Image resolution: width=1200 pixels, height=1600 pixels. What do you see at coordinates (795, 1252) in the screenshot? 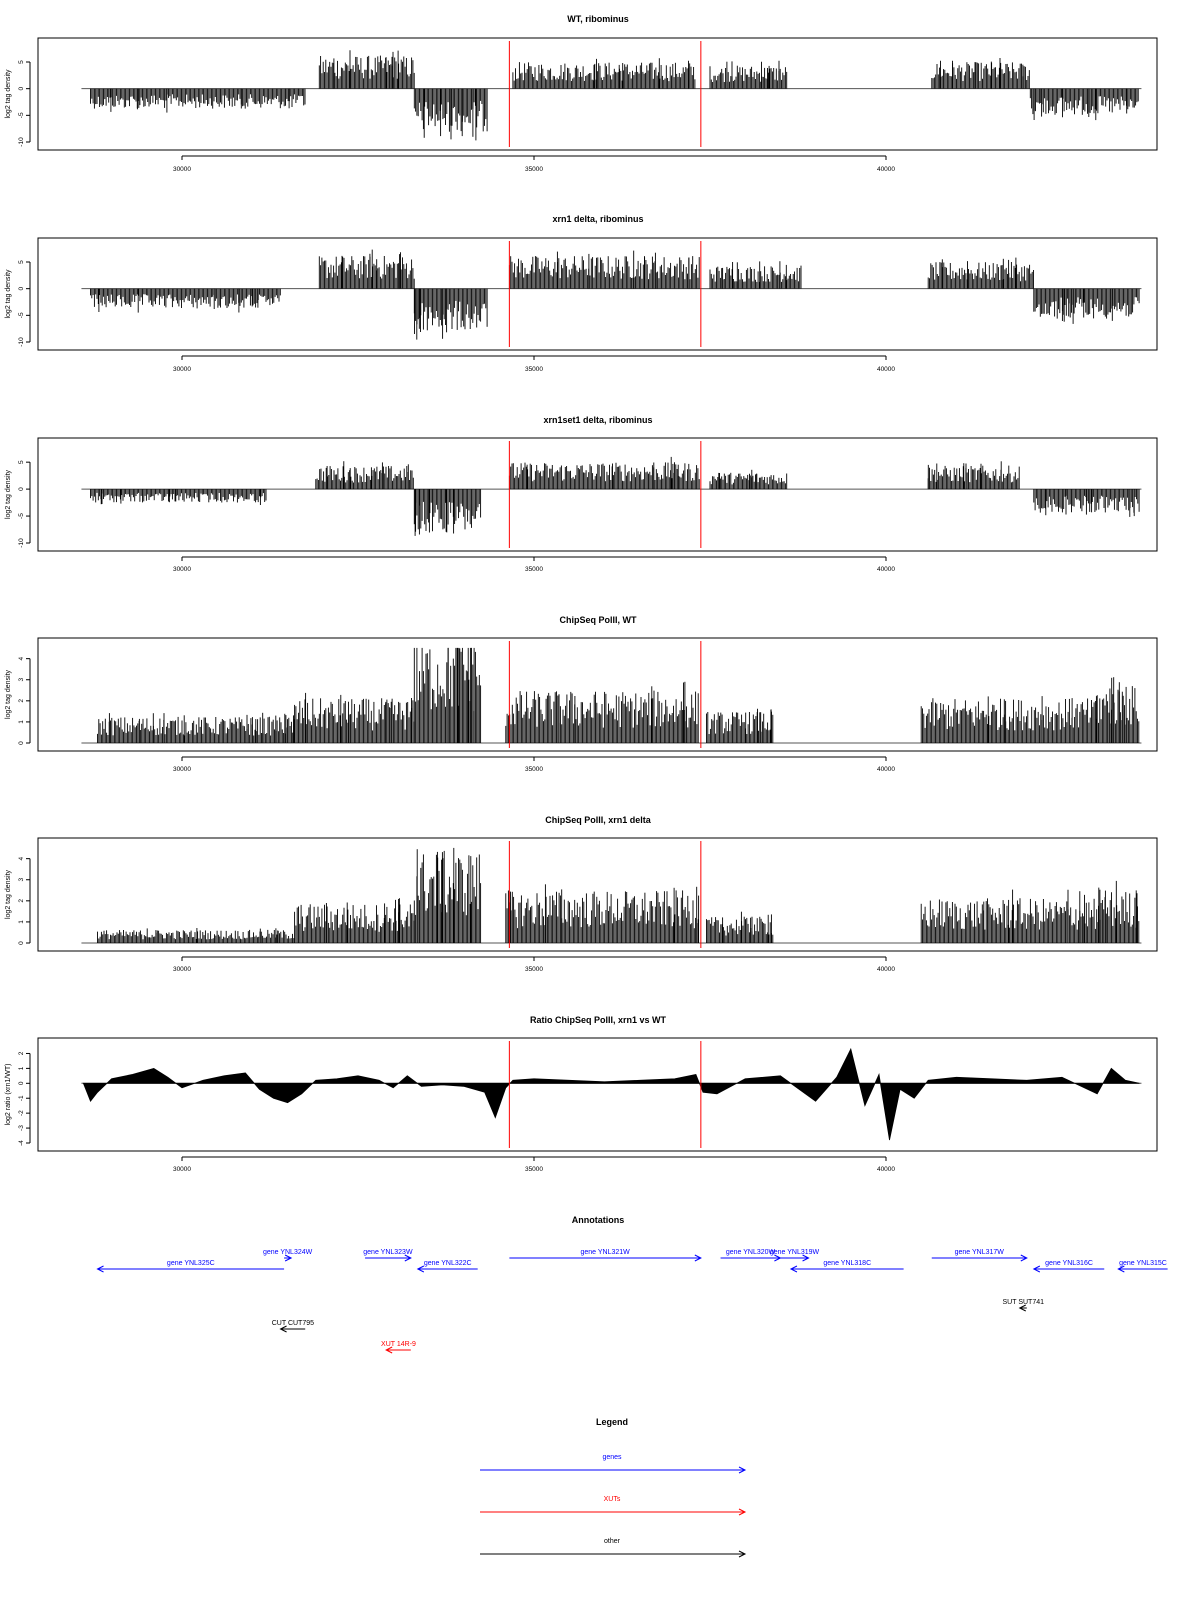
I see `annotation-label: gene YNL319W` at bounding box center [795, 1252].